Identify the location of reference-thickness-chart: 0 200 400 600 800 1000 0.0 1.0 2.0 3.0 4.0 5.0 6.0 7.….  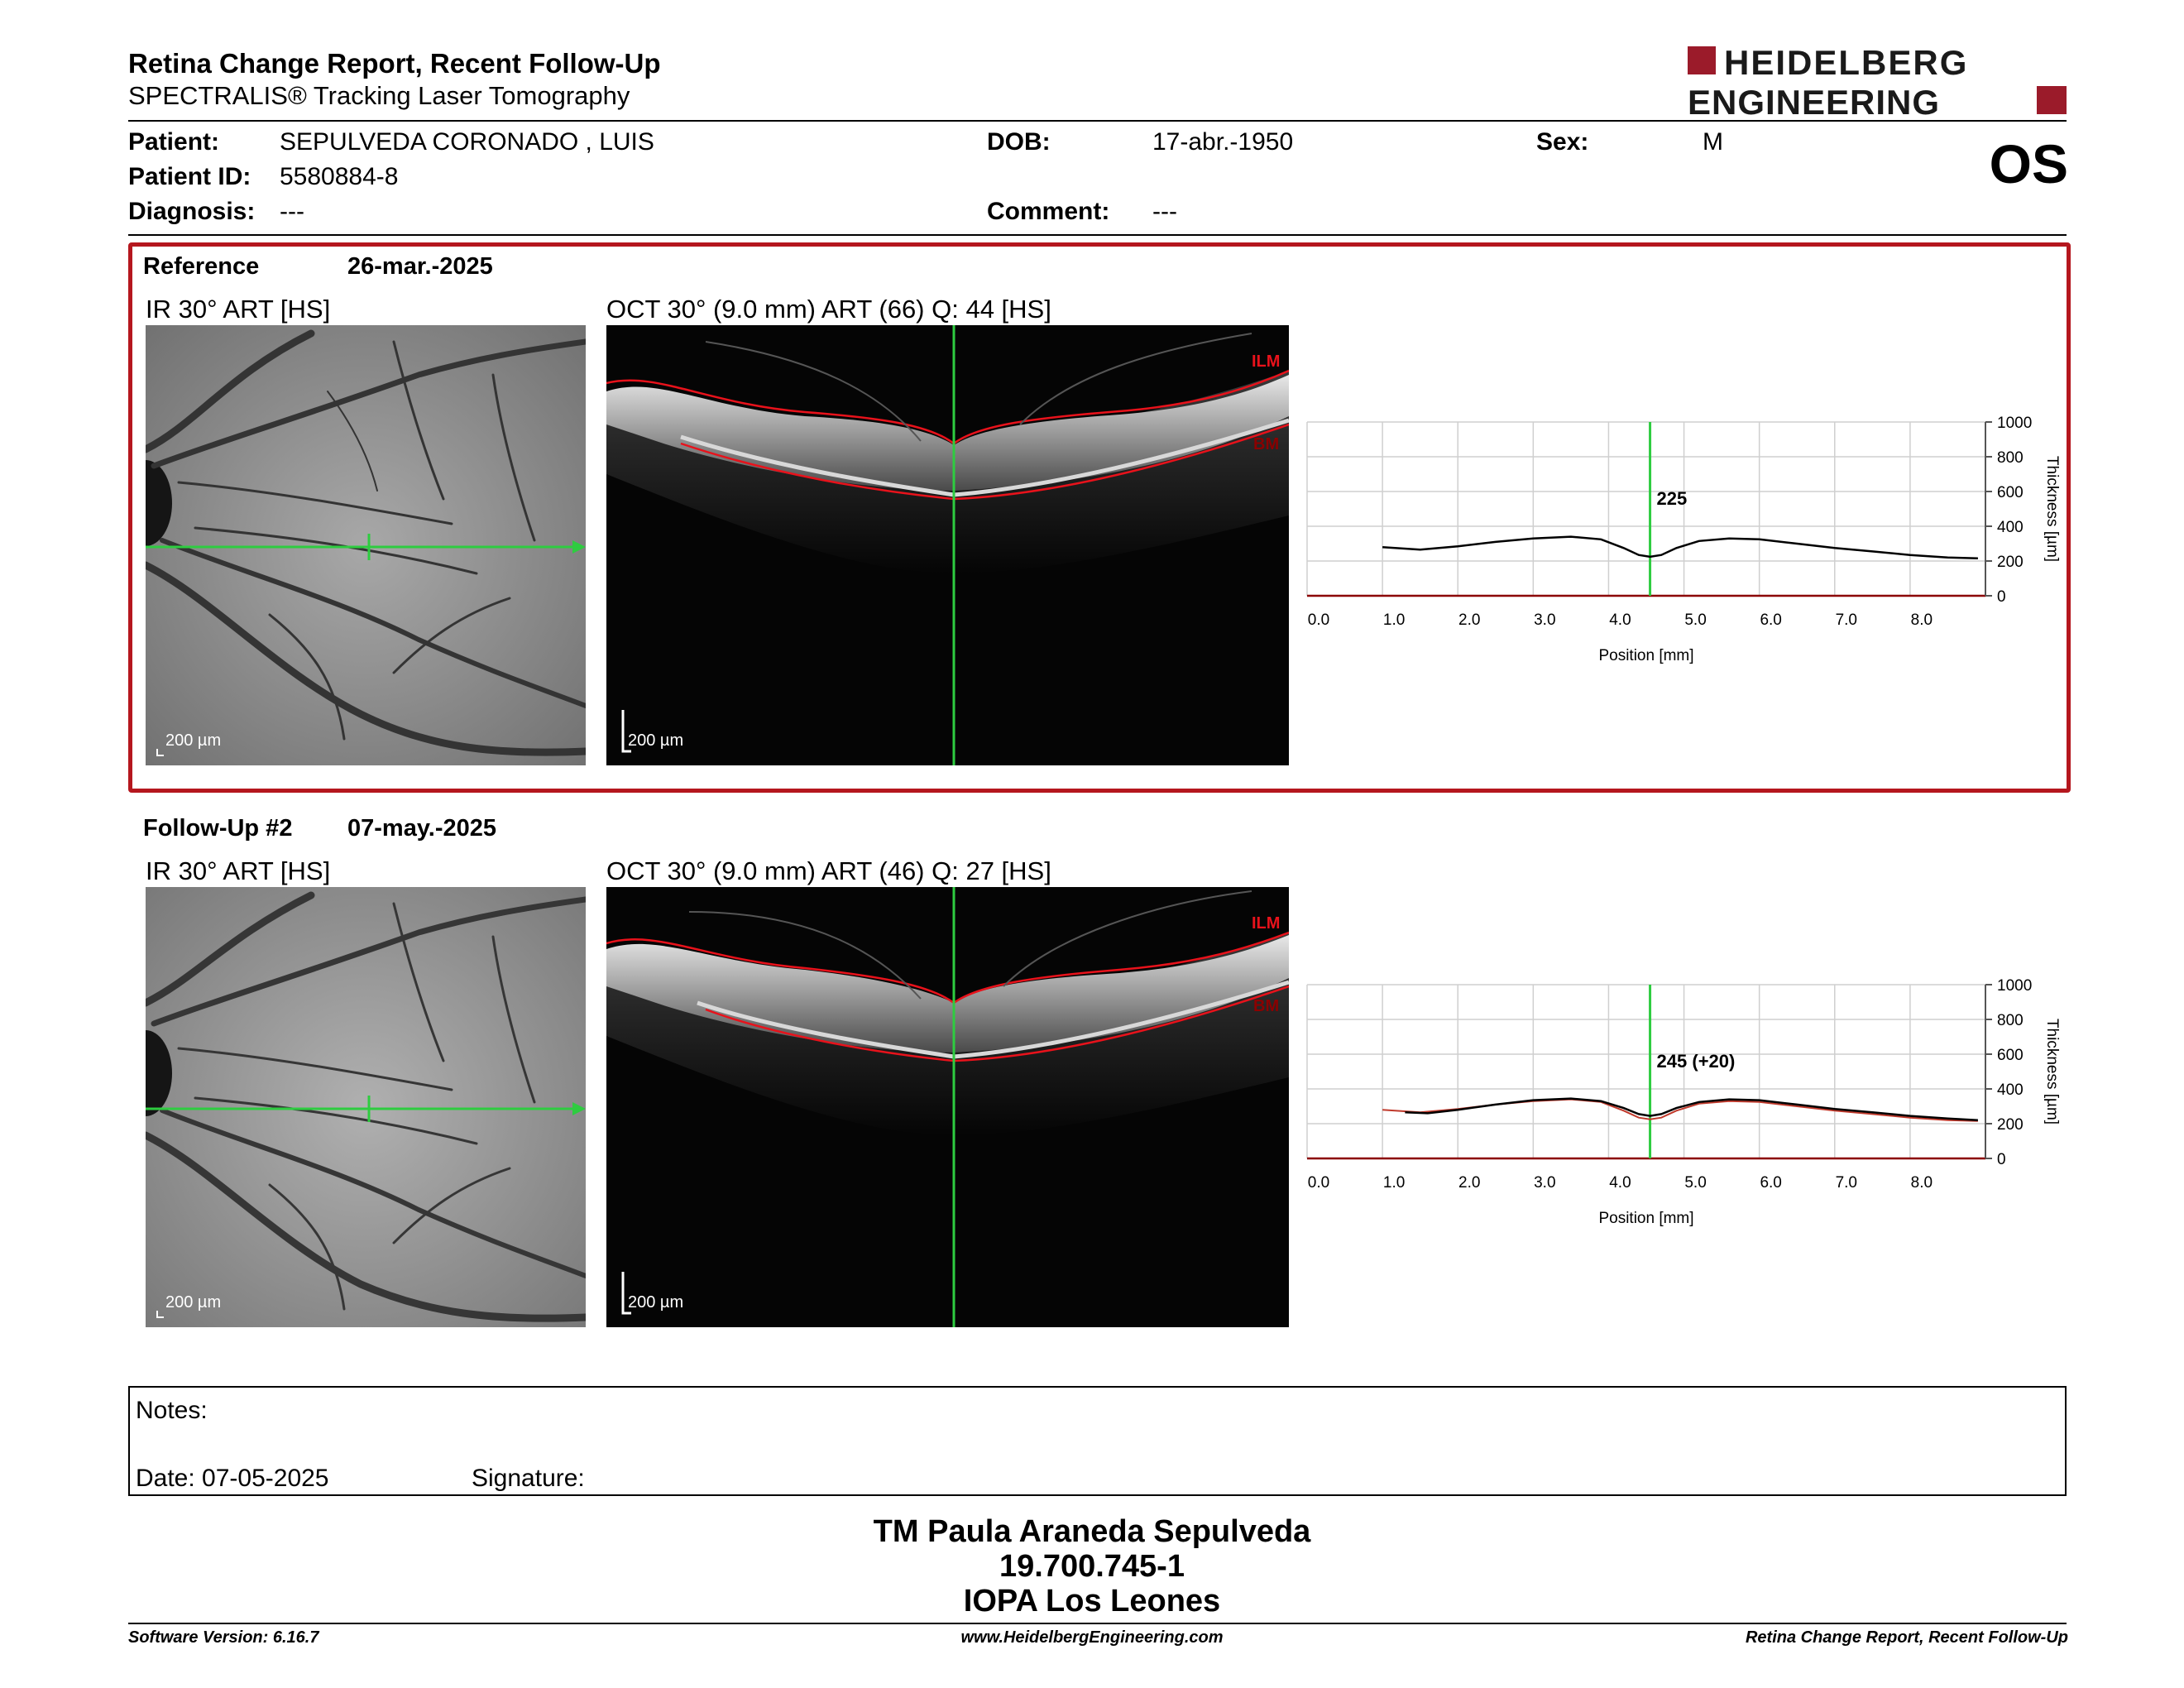
(1683, 539).